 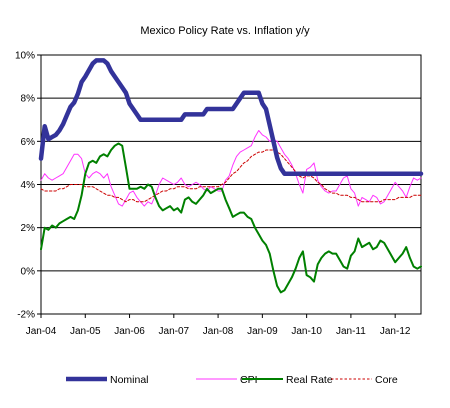 I want to click on y-tick-label: 6%, so click(x=28, y=142).